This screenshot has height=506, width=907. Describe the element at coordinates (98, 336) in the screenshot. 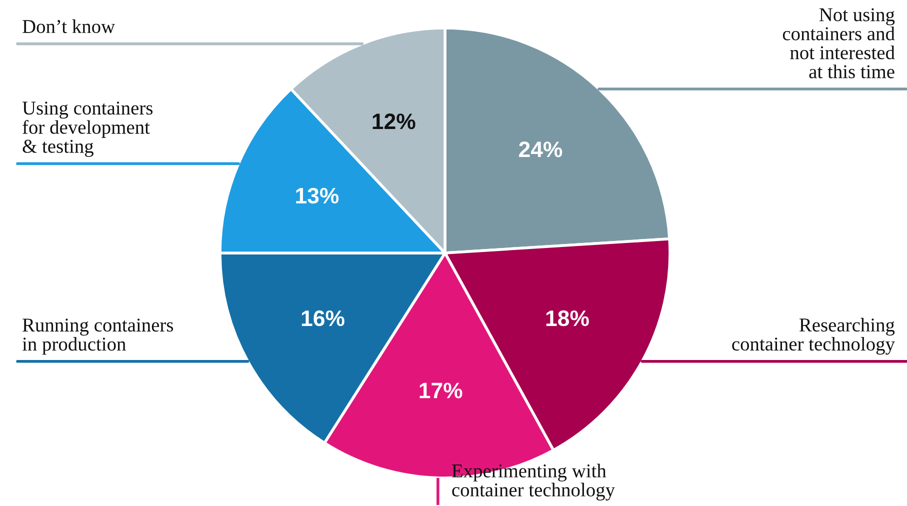

I see `slice-label: Running containers in production` at that location.